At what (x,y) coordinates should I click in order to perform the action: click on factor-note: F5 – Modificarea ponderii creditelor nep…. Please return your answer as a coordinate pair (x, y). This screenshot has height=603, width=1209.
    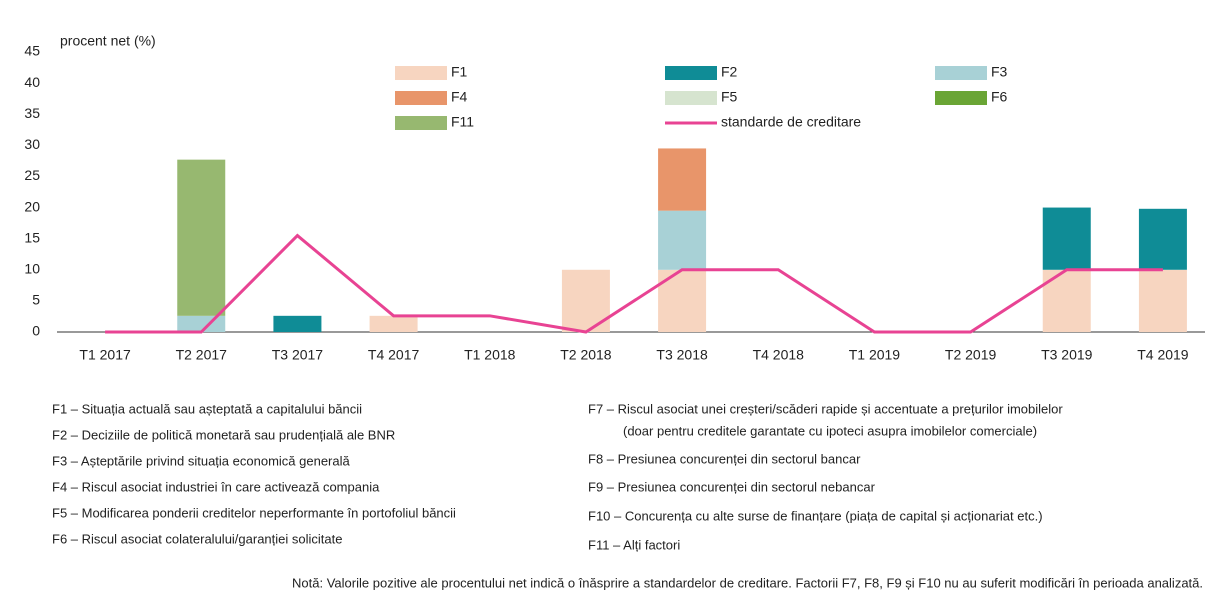
    Looking at the image, I should click on (254, 512).